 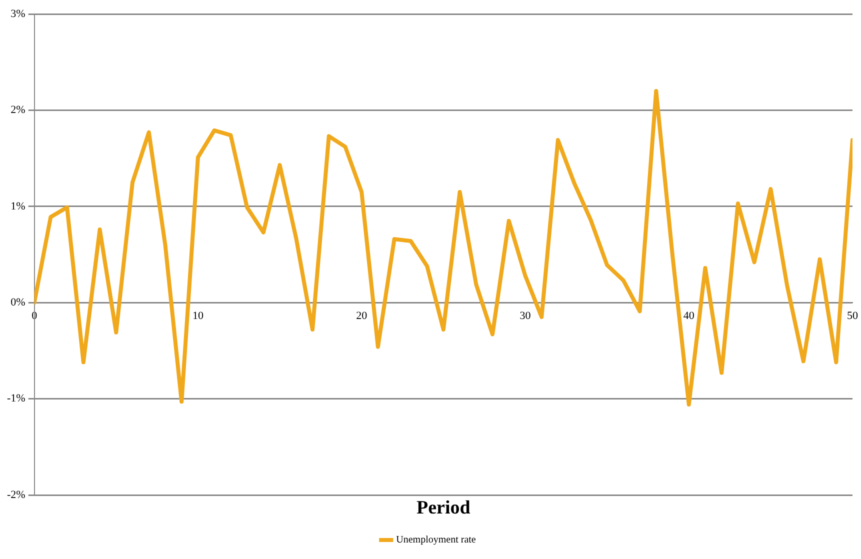 What do you see at coordinates (18, 206) in the screenshot?
I see `y-tick-label: 1%` at bounding box center [18, 206].